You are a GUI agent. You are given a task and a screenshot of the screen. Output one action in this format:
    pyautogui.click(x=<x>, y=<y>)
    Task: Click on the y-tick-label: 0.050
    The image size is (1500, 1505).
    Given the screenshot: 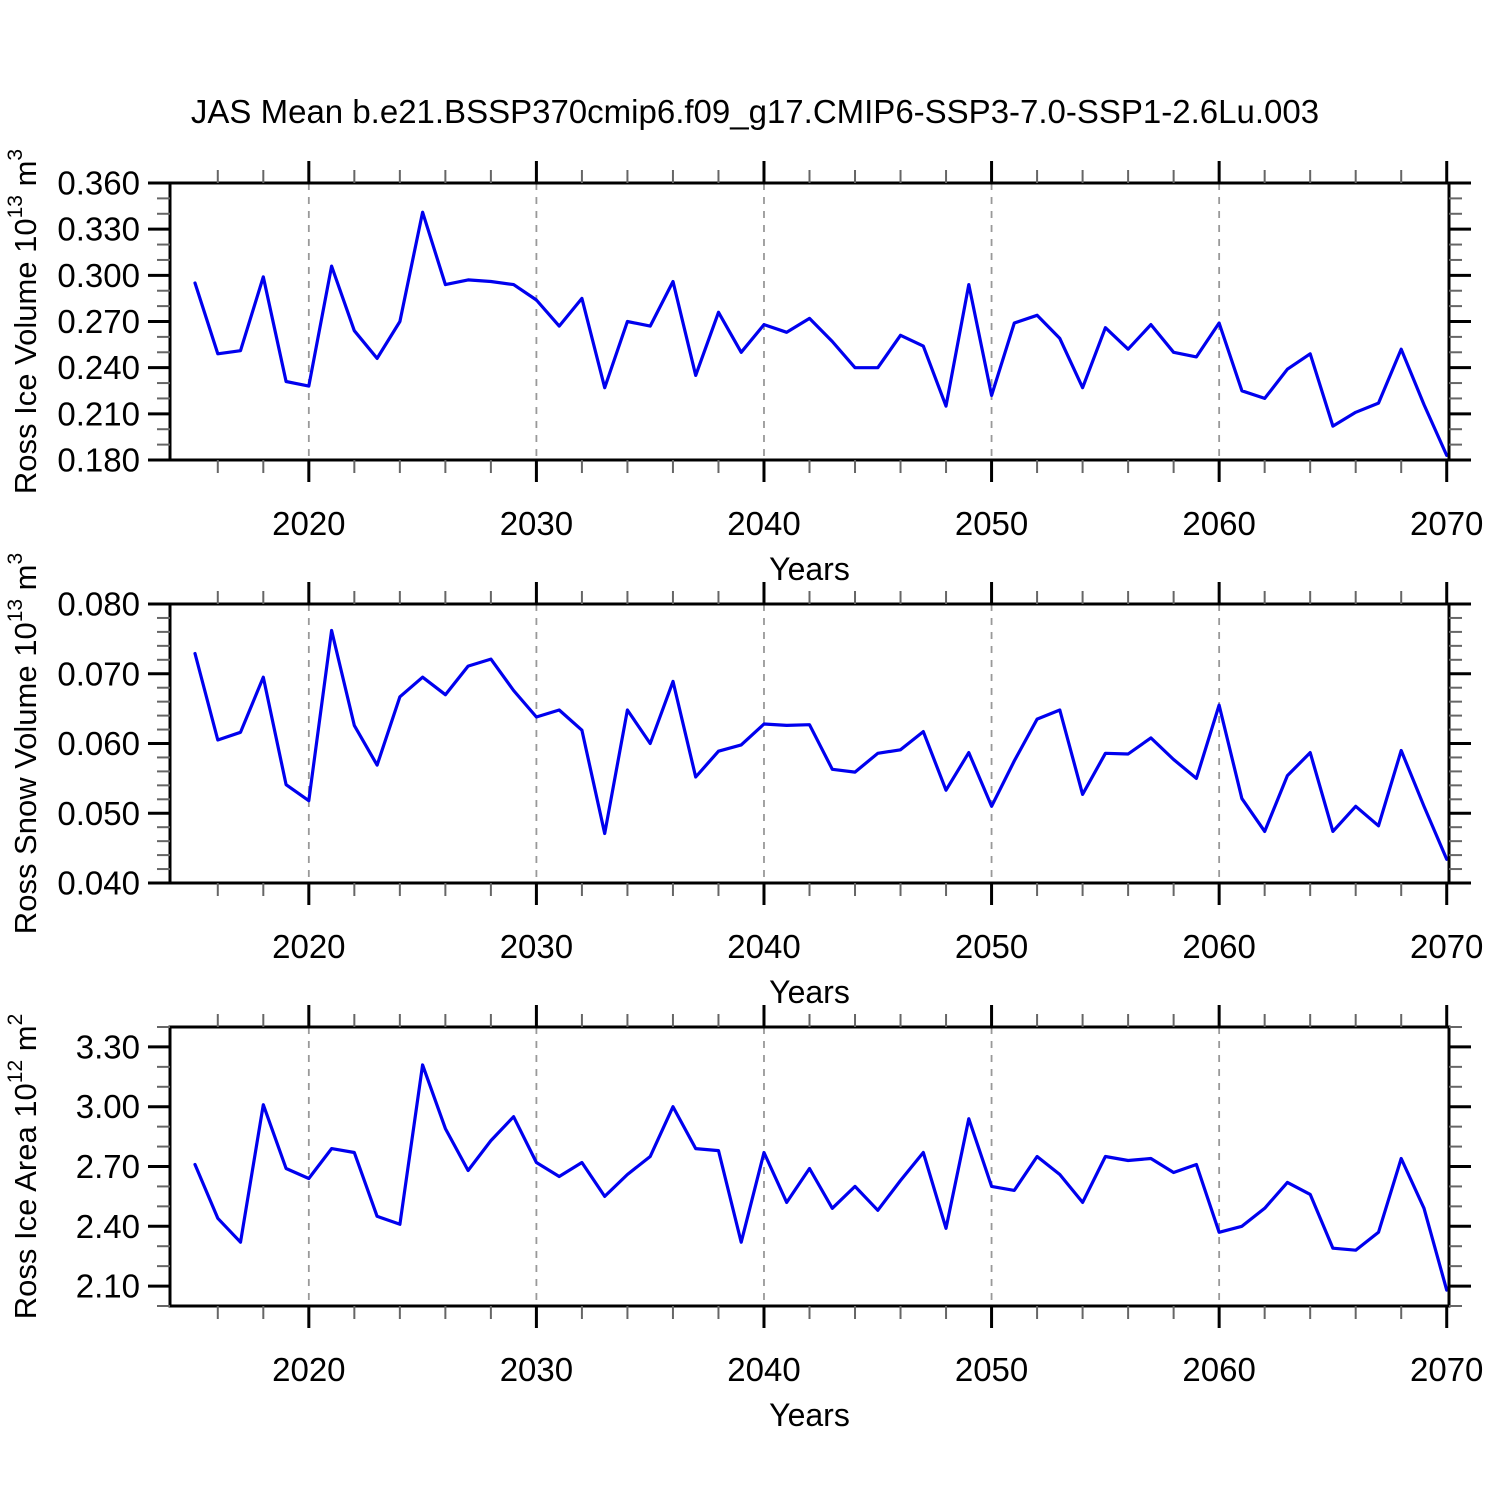 What is the action you would take?
    pyautogui.click(x=98, y=813)
    